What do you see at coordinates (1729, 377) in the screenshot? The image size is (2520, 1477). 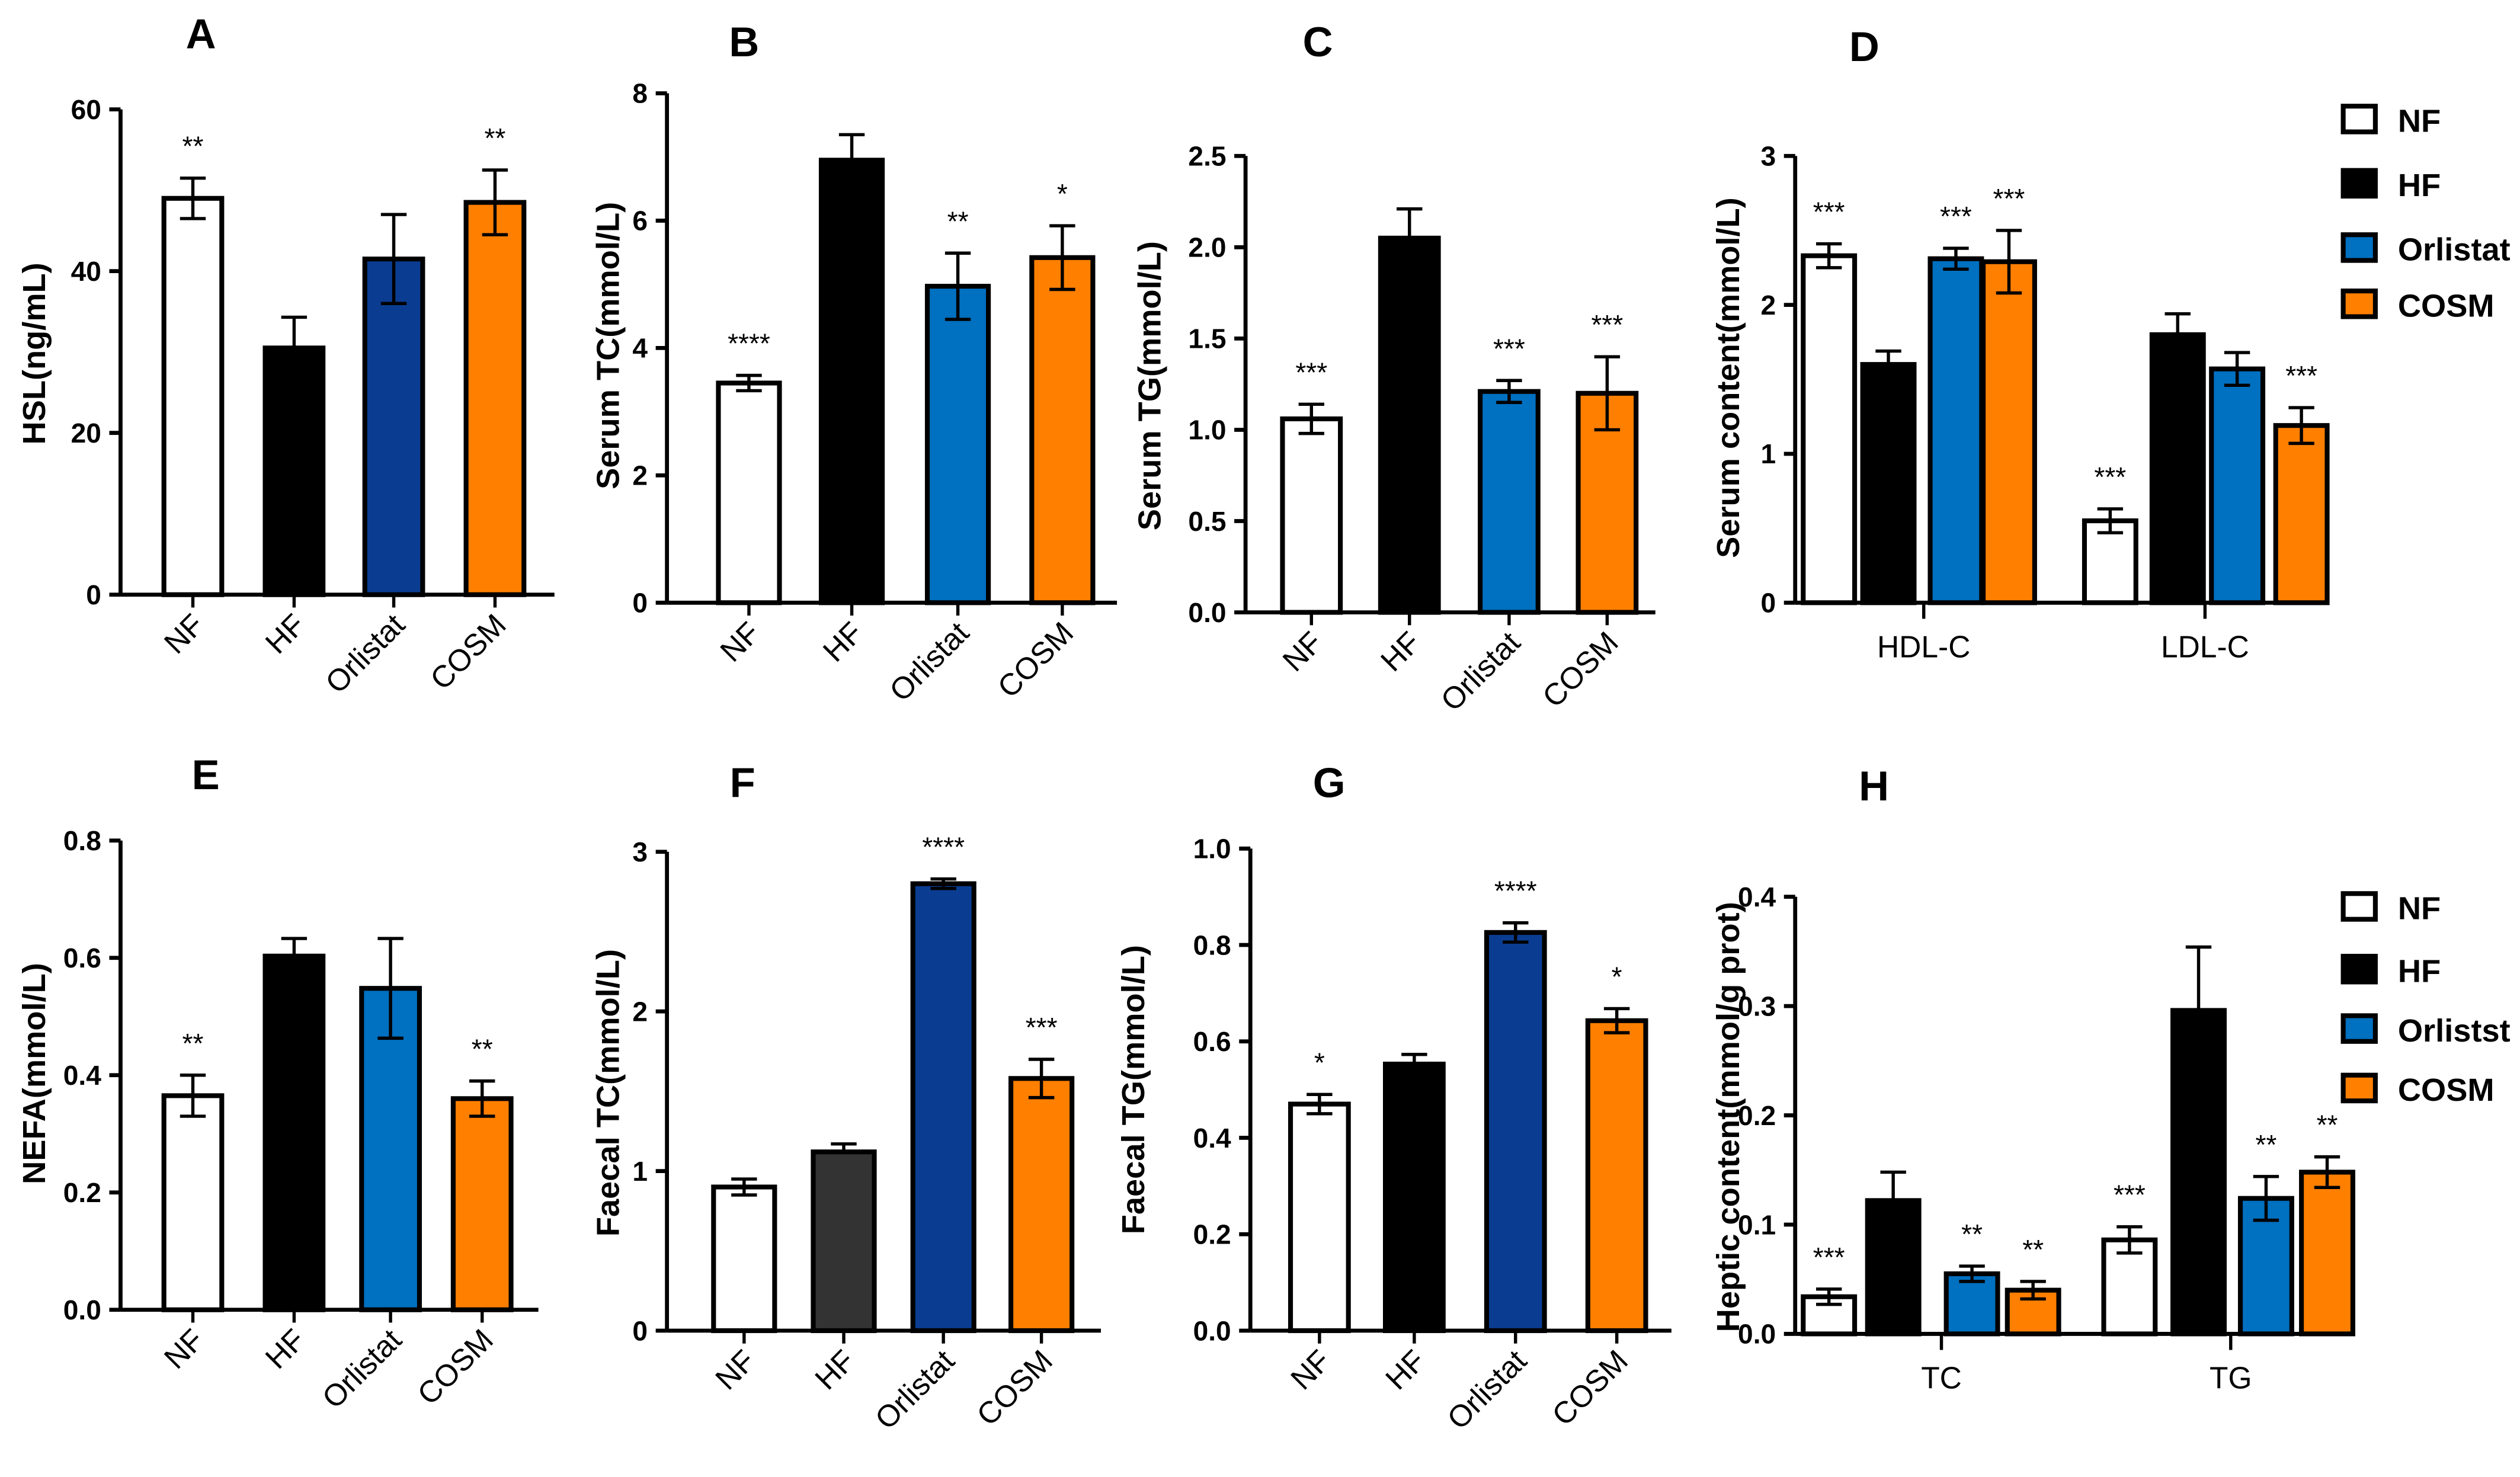 I see `y-axis-label: Serum content(mmol/L)` at bounding box center [1729, 377].